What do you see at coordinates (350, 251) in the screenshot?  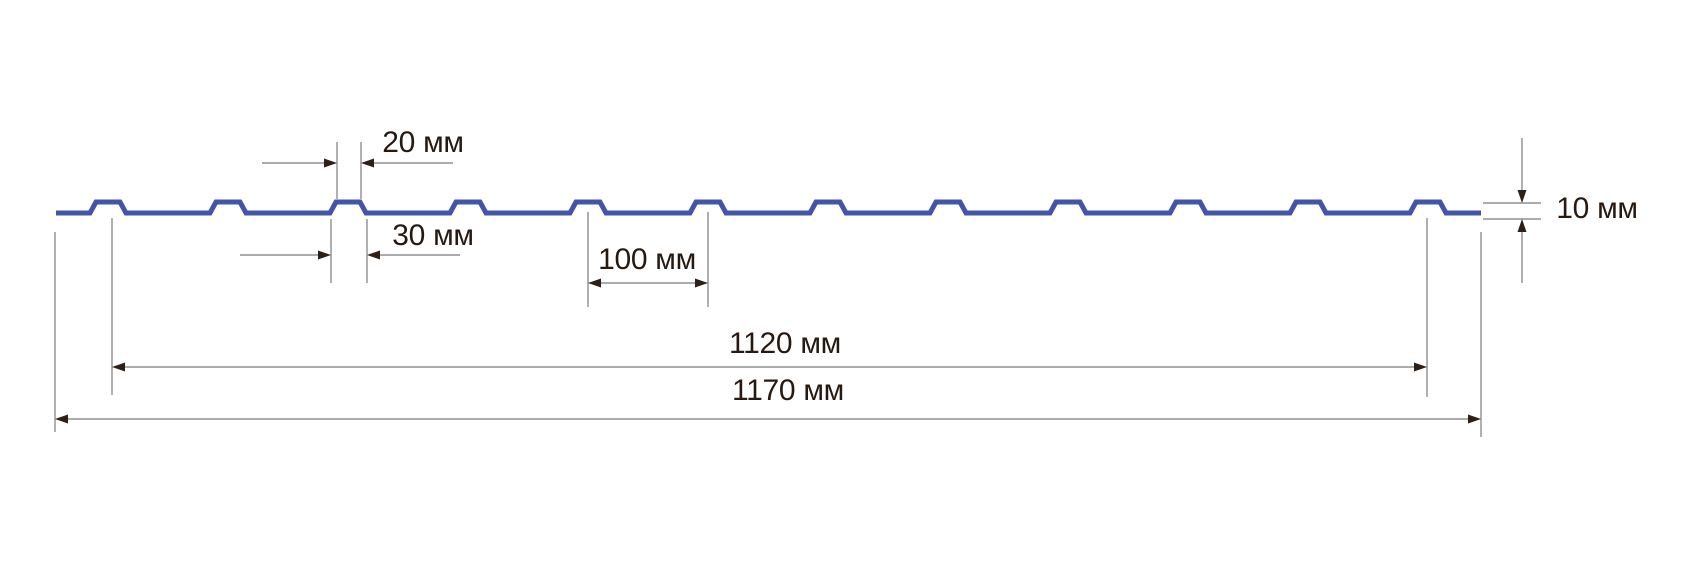 I see `dim-rib-base-width` at bounding box center [350, 251].